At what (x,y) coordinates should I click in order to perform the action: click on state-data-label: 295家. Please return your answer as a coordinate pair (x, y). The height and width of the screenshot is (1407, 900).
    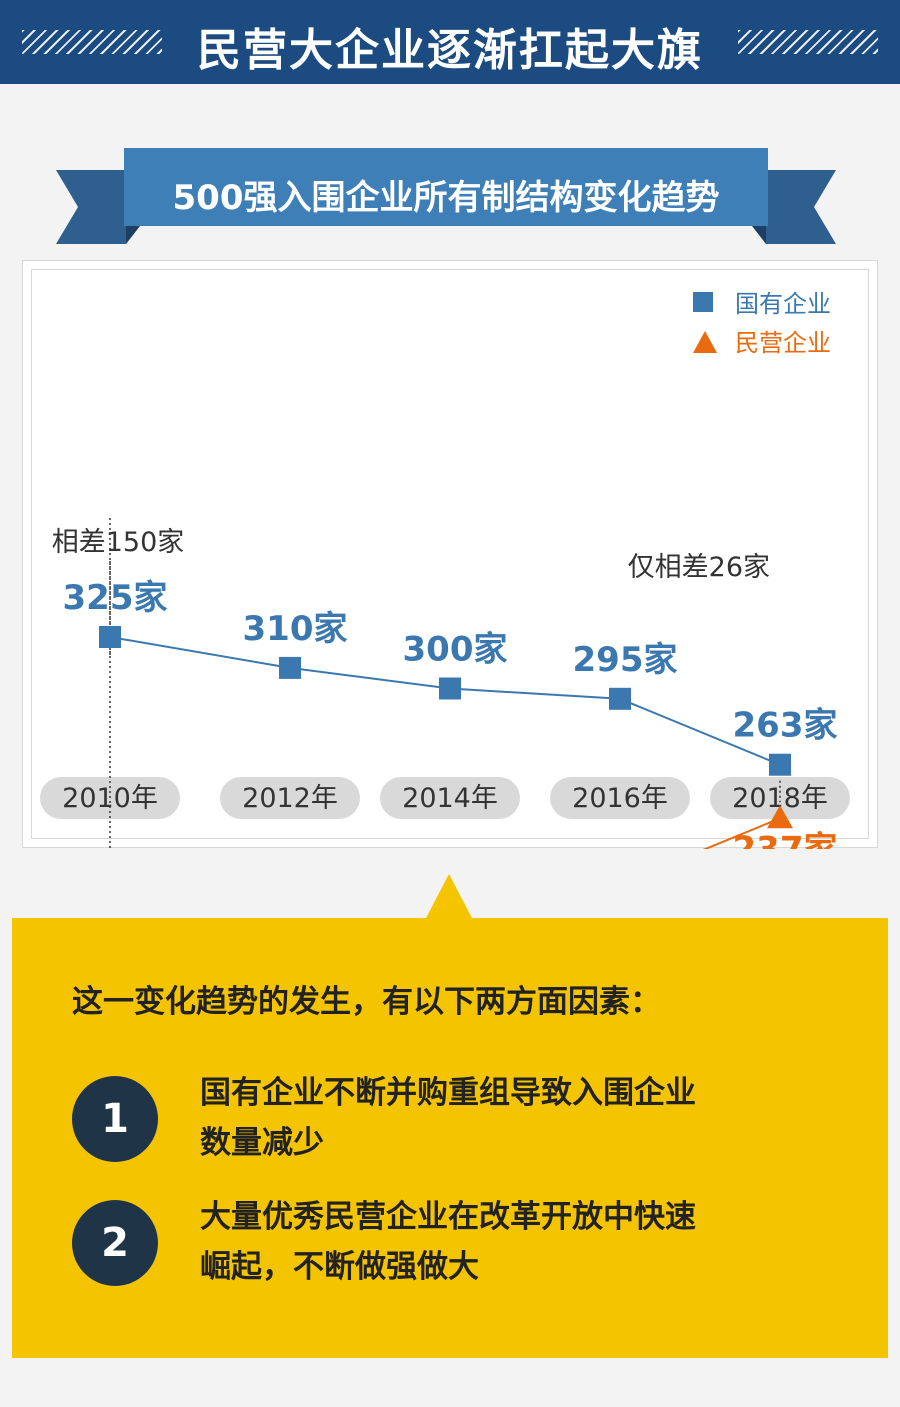
    Looking at the image, I should click on (625, 660).